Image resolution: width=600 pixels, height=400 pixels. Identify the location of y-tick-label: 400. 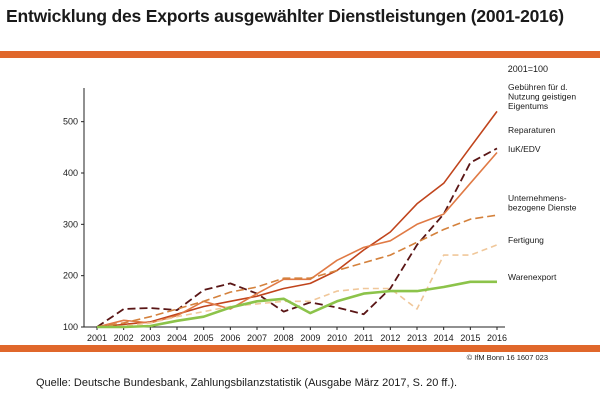
(70, 173).